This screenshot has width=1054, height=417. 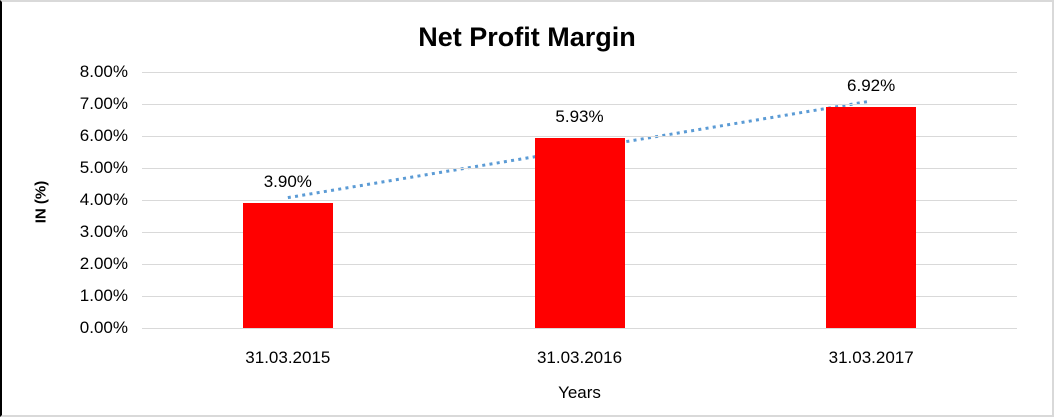 What do you see at coordinates (103, 263) in the screenshot?
I see `y-tick-label: 2.00%` at bounding box center [103, 263].